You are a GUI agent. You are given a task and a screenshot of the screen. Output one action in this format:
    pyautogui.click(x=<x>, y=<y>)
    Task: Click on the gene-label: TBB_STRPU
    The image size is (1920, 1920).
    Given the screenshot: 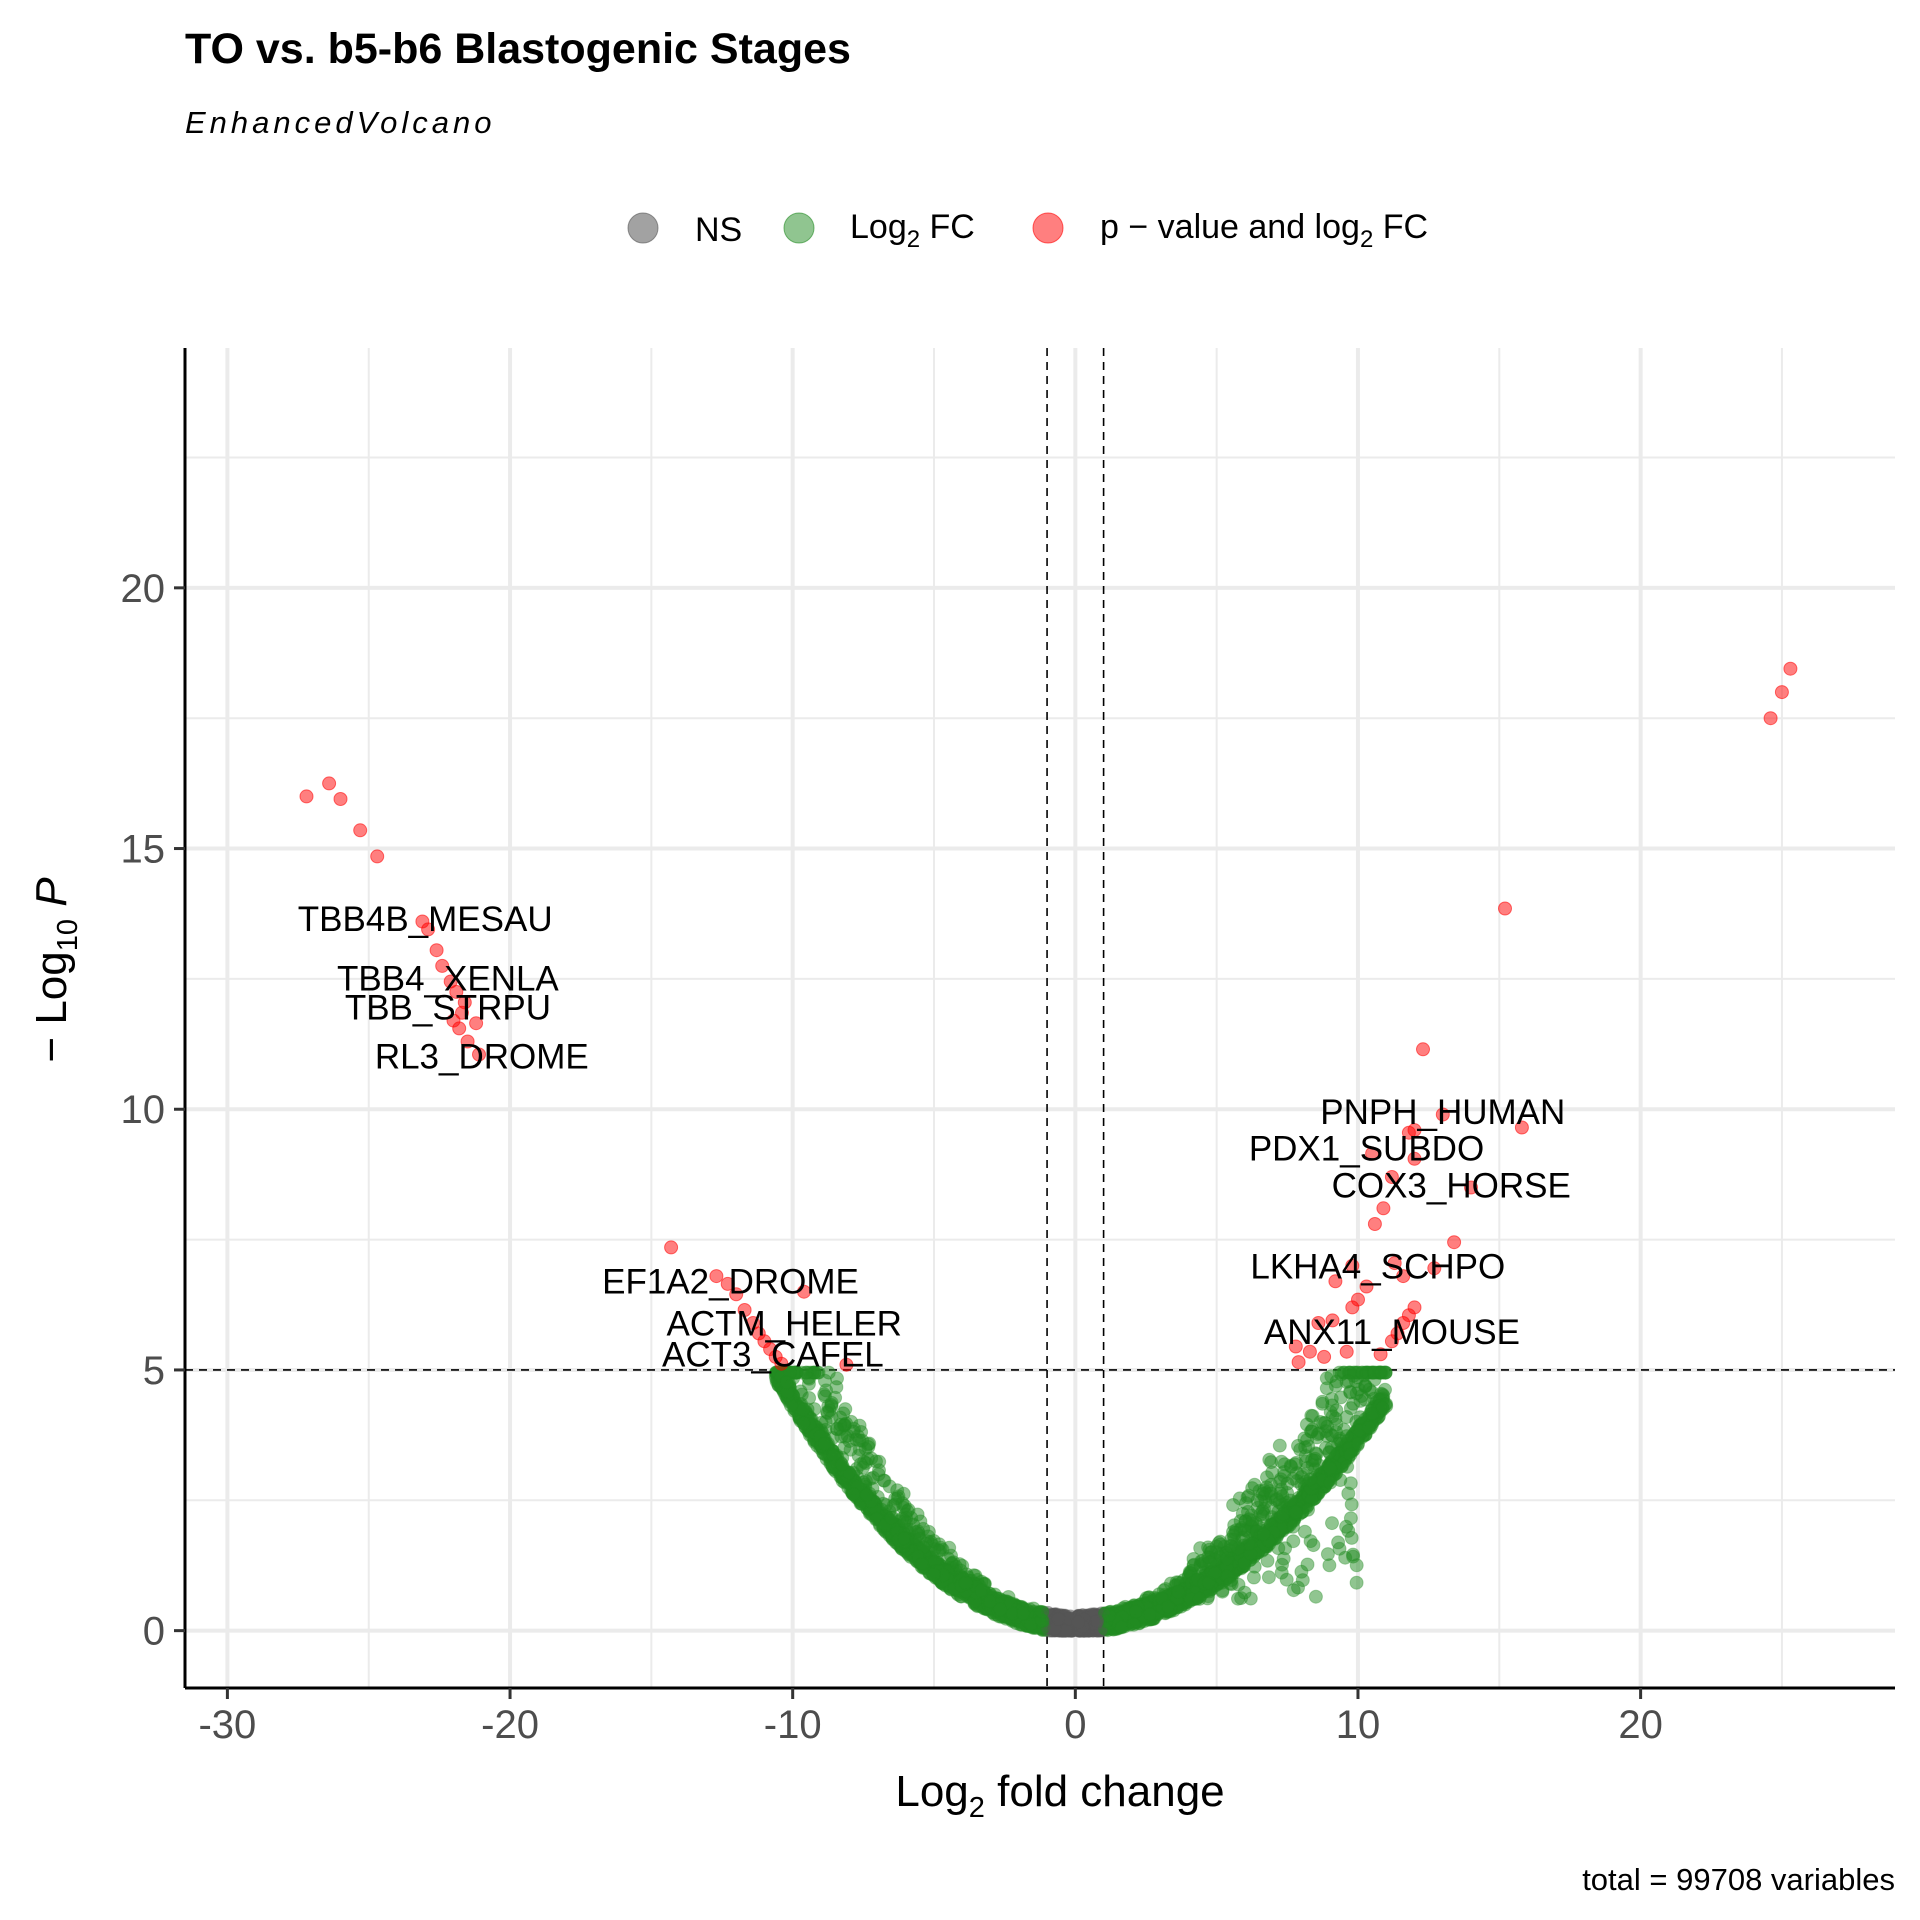 What is the action you would take?
    pyautogui.click(x=448, y=1008)
    